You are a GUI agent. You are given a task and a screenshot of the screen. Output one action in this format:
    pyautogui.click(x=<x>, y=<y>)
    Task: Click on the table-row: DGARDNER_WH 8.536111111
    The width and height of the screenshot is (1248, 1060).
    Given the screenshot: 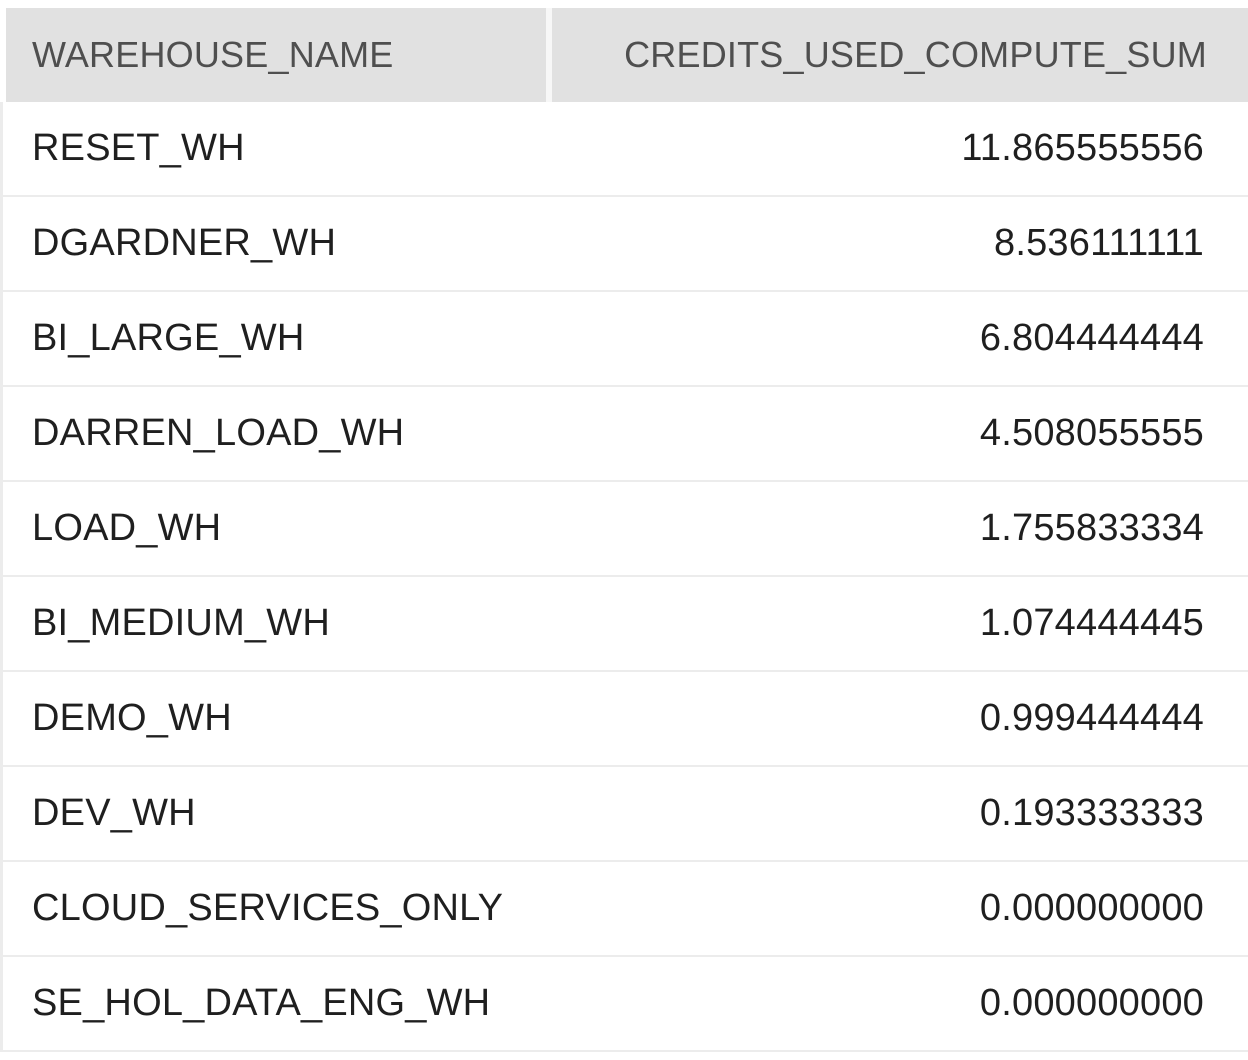 What is the action you would take?
    pyautogui.click(x=624, y=244)
    